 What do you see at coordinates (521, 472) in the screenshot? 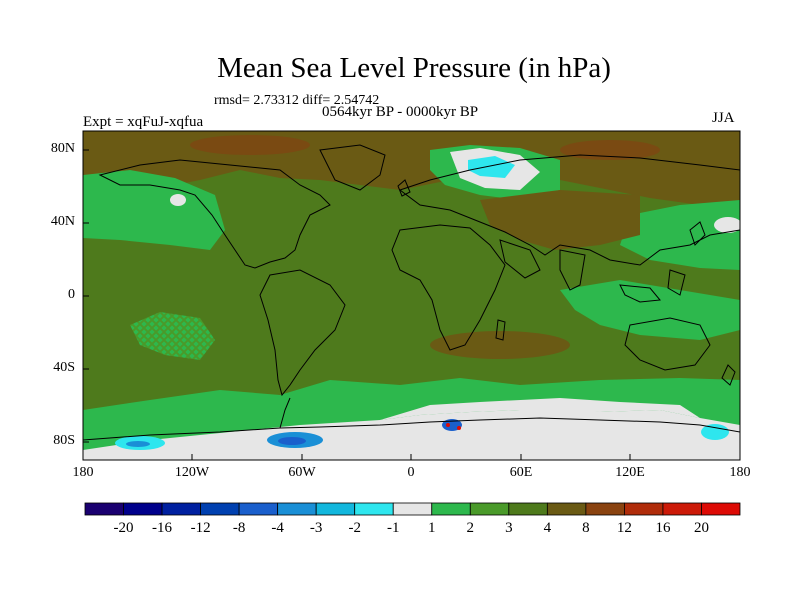
I see `lon-label-60e: 60E` at bounding box center [521, 472].